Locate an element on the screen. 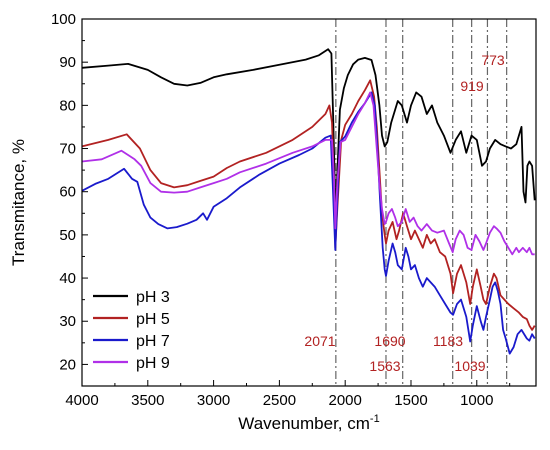 This screenshot has width=550, height=450. x-tick-label: 4000 is located at coordinates (81, 400).